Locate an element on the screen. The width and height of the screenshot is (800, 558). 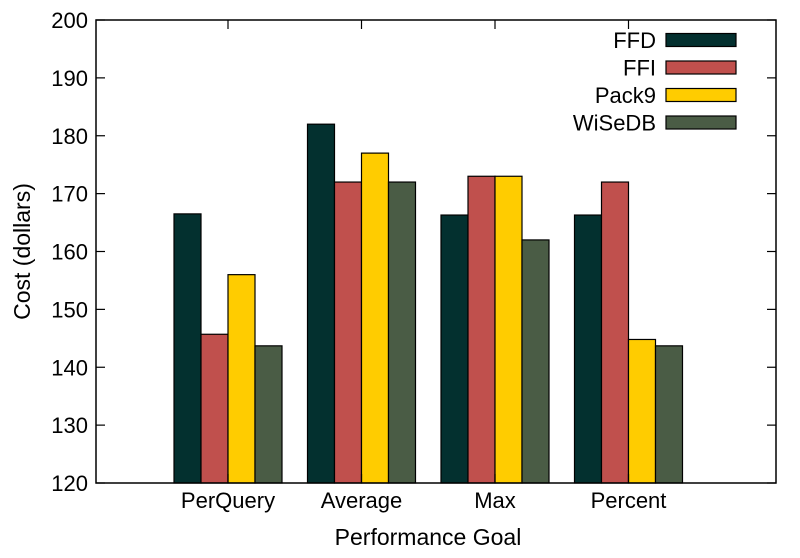
bar-wisedb-perquery is located at coordinates (268, 414).